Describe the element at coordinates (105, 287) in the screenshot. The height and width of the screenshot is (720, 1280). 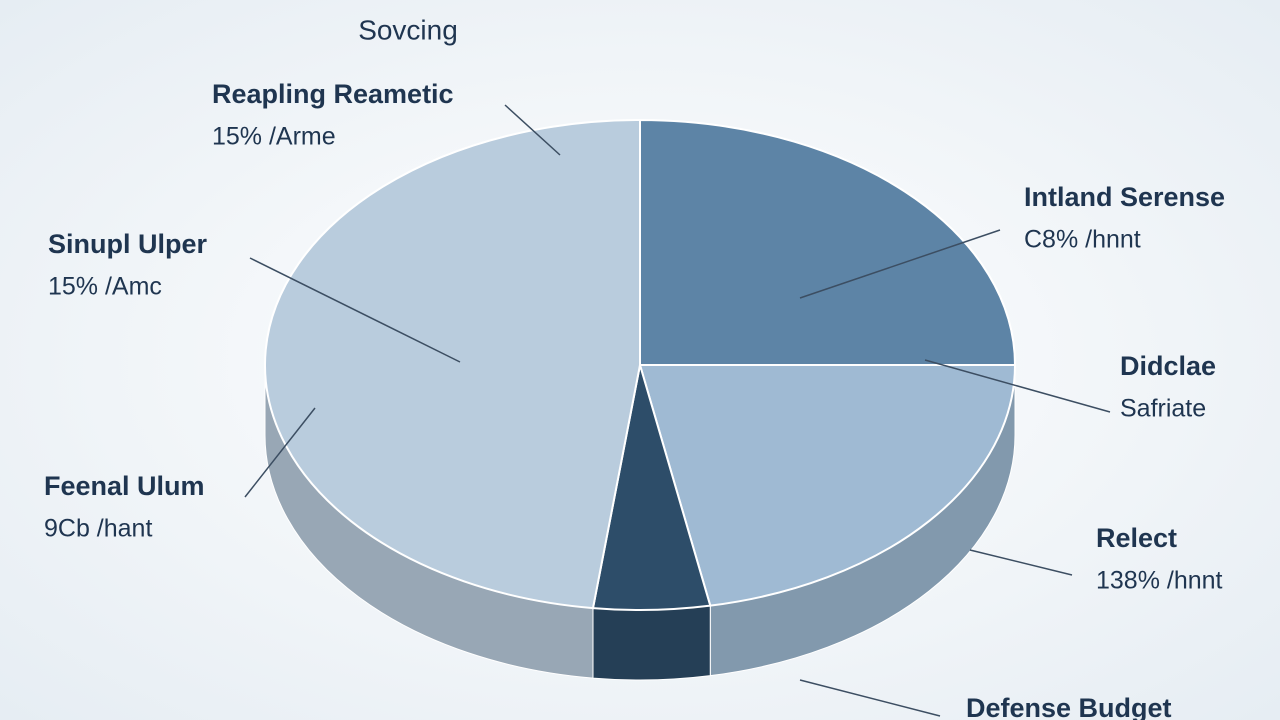
I see `annotation-subtitle: 15% /Amc` at that location.